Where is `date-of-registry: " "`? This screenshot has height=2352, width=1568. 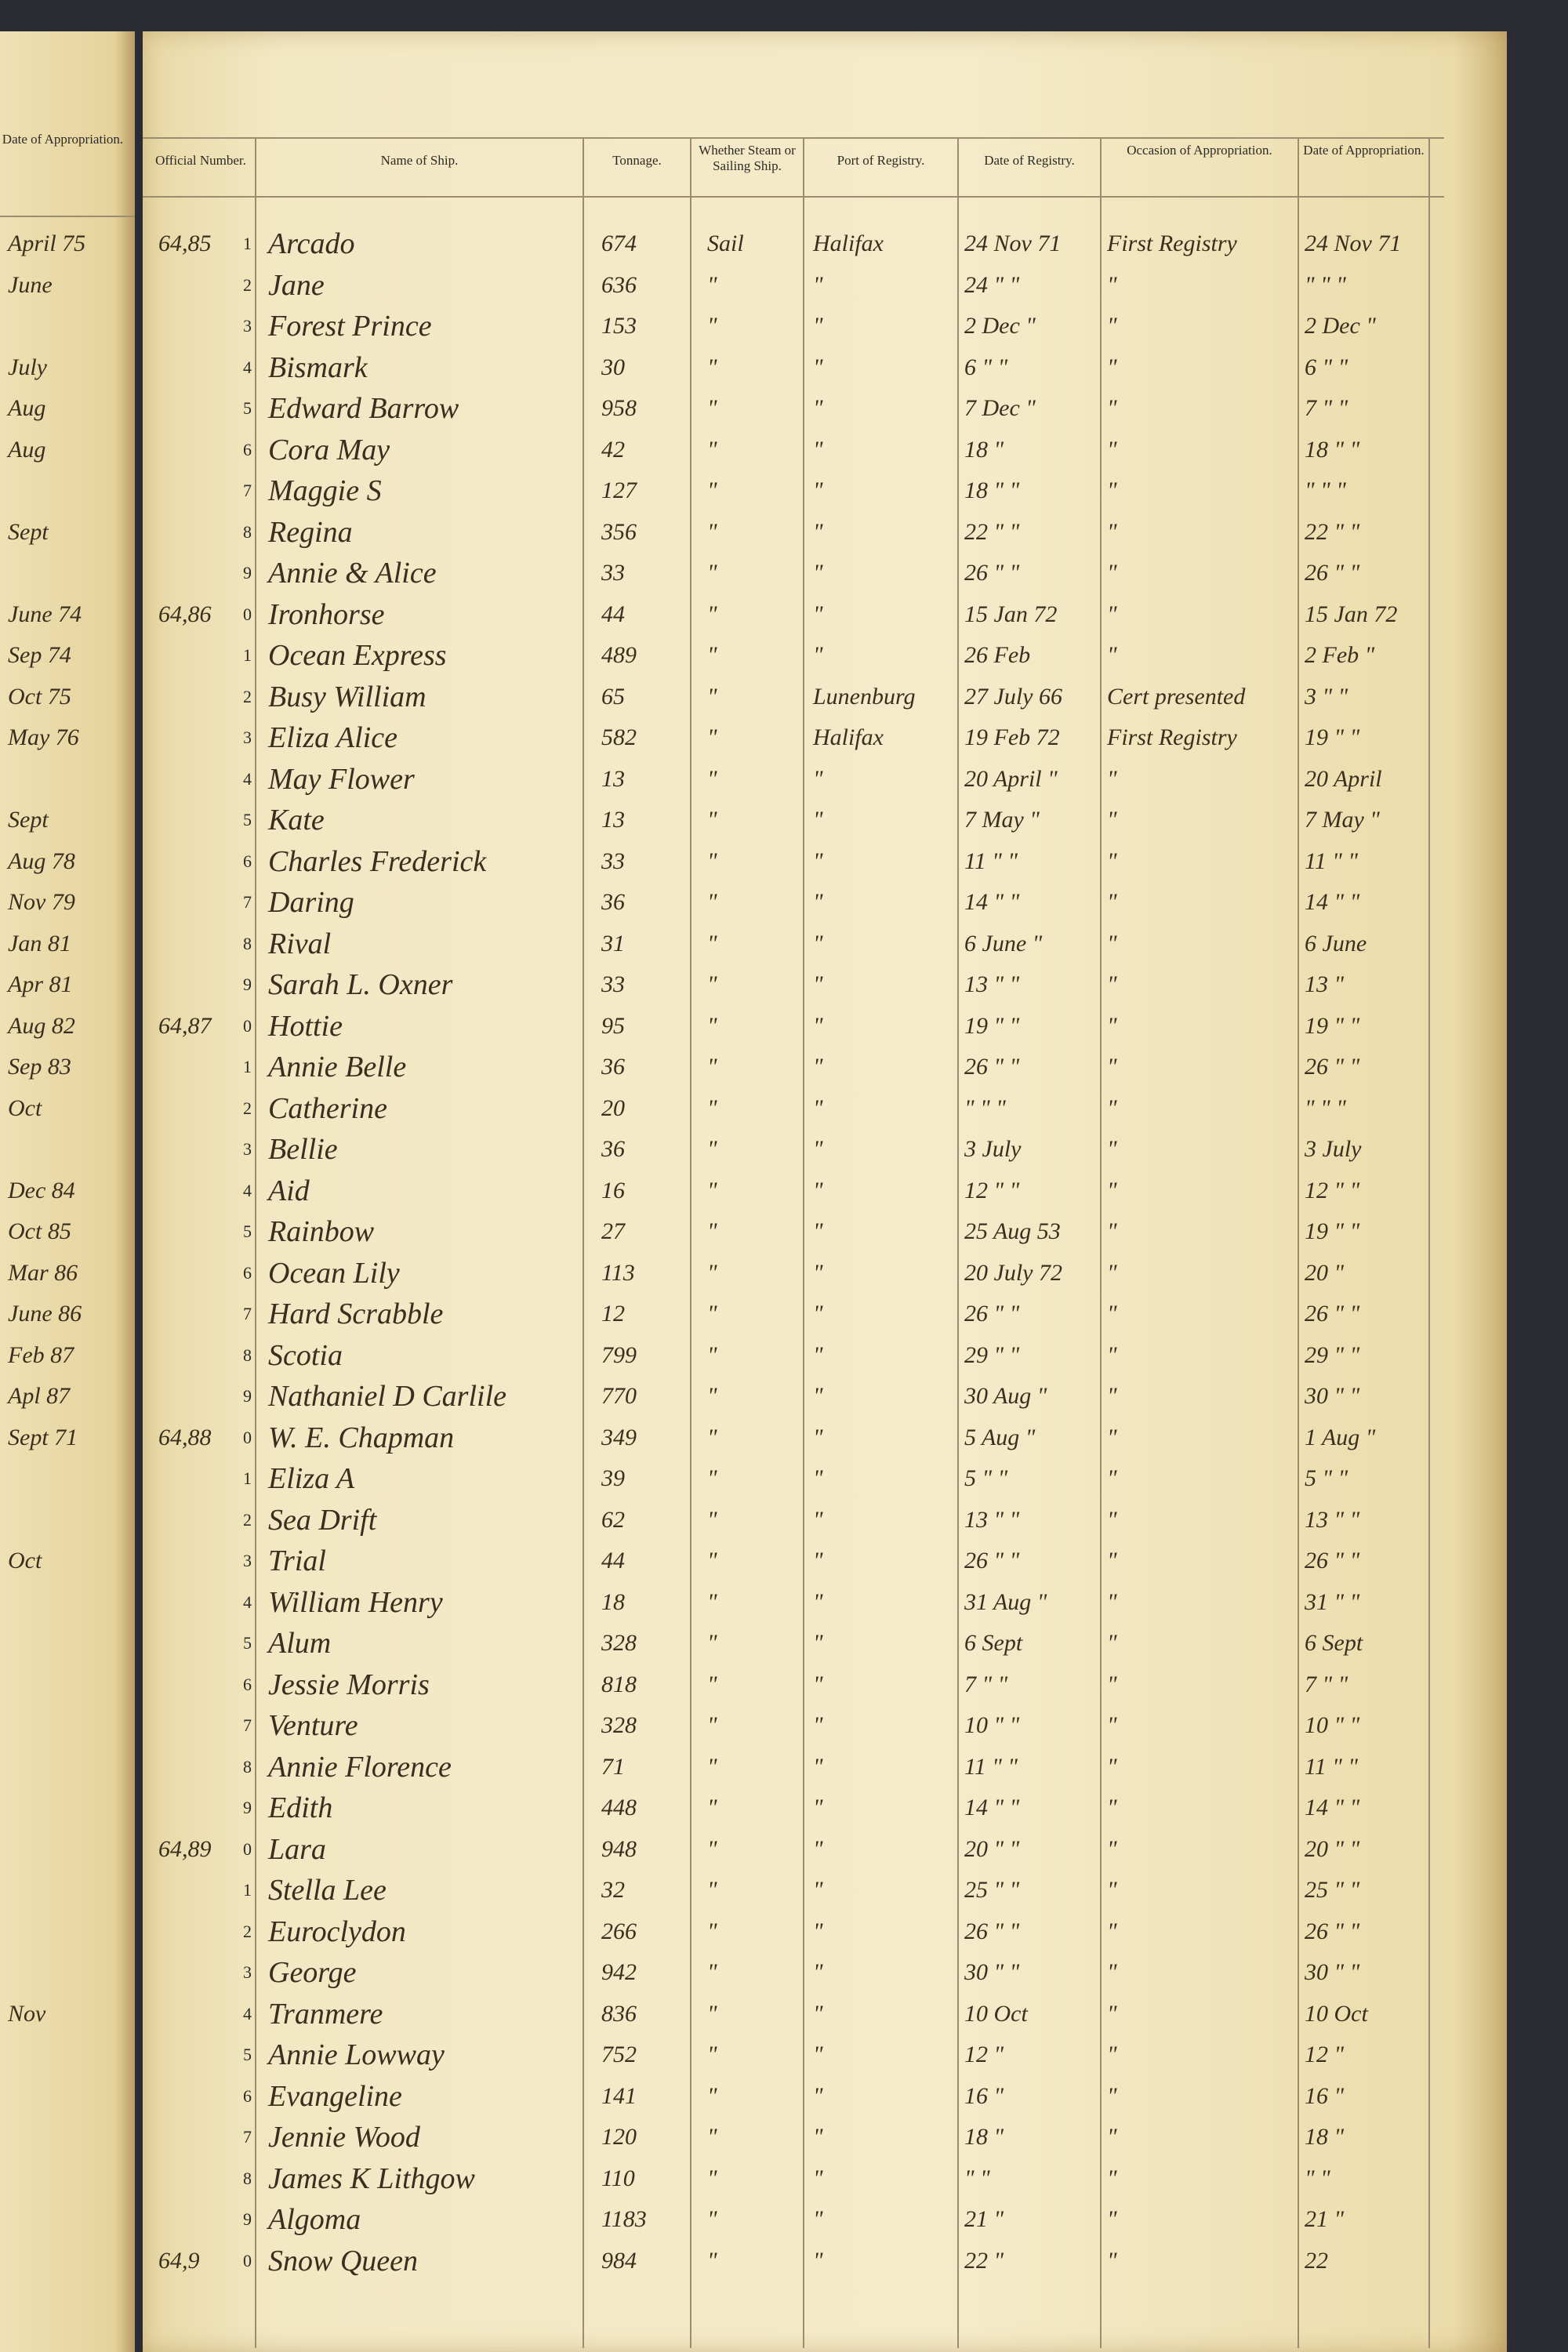 date-of-registry: " " is located at coordinates (977, 2178).